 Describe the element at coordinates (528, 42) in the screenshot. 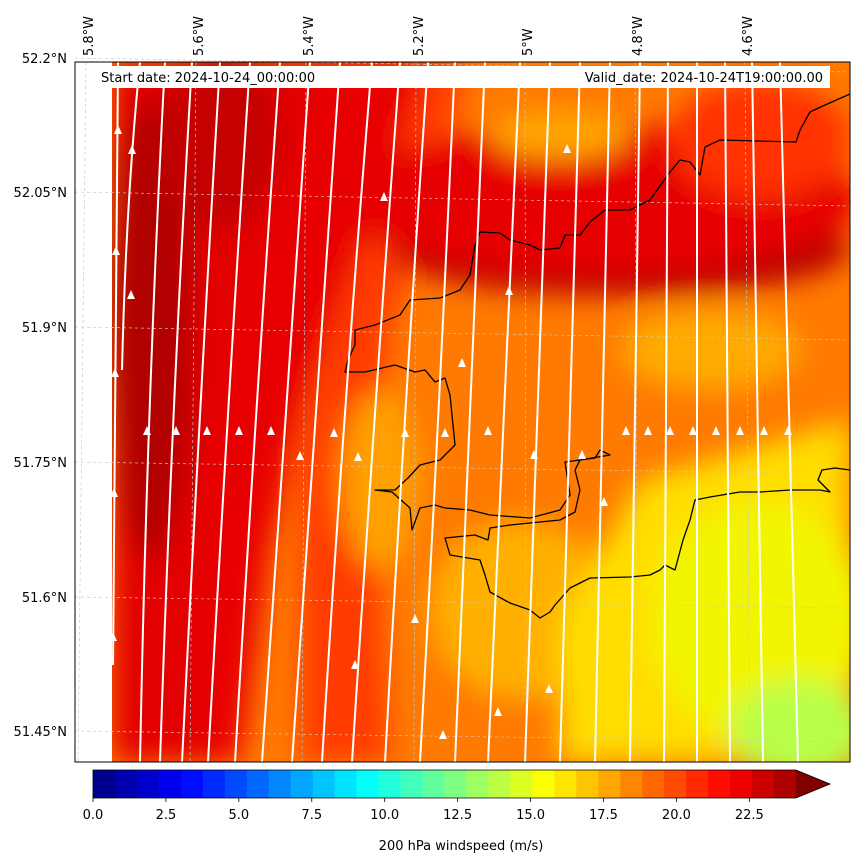

I see `lon-label: 5°W` at that location.